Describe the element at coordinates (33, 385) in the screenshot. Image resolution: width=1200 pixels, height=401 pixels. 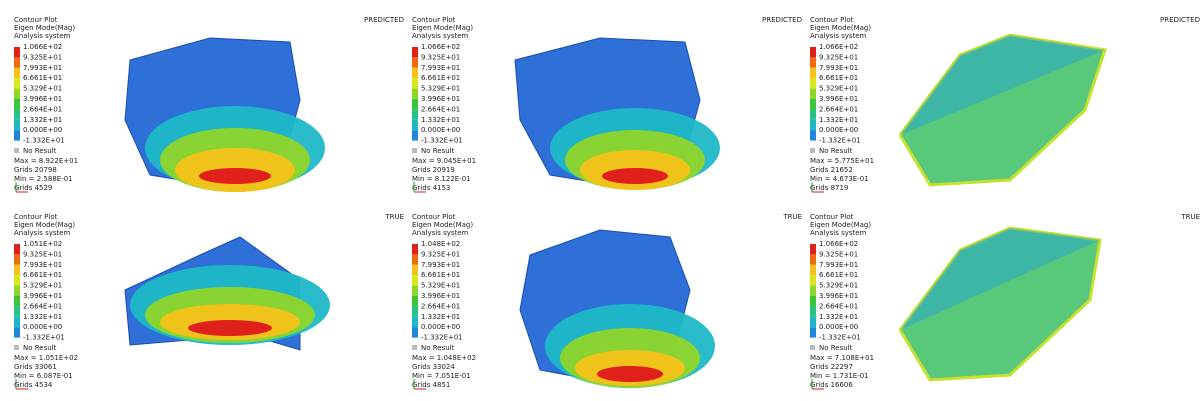
I see `stat-text: Grids 4534` at that location.